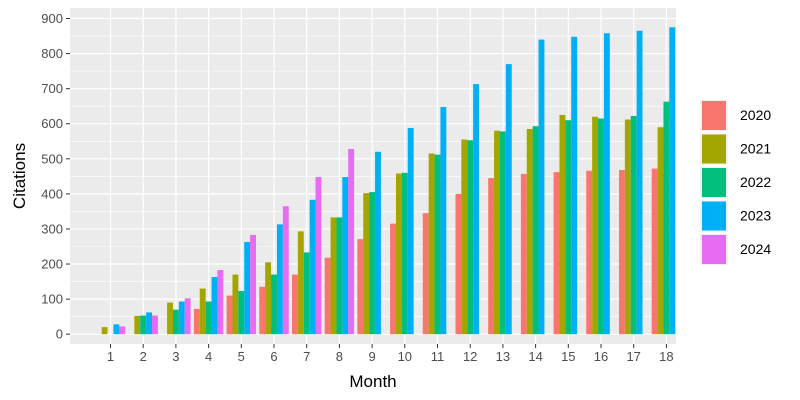  I want to click on y-tick-label: 700, so click(52, 88).